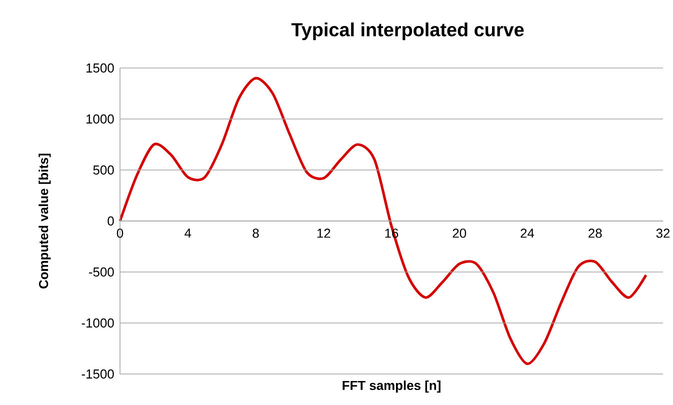  I want to click on y-tick-label: -1000, so click(98, 323).